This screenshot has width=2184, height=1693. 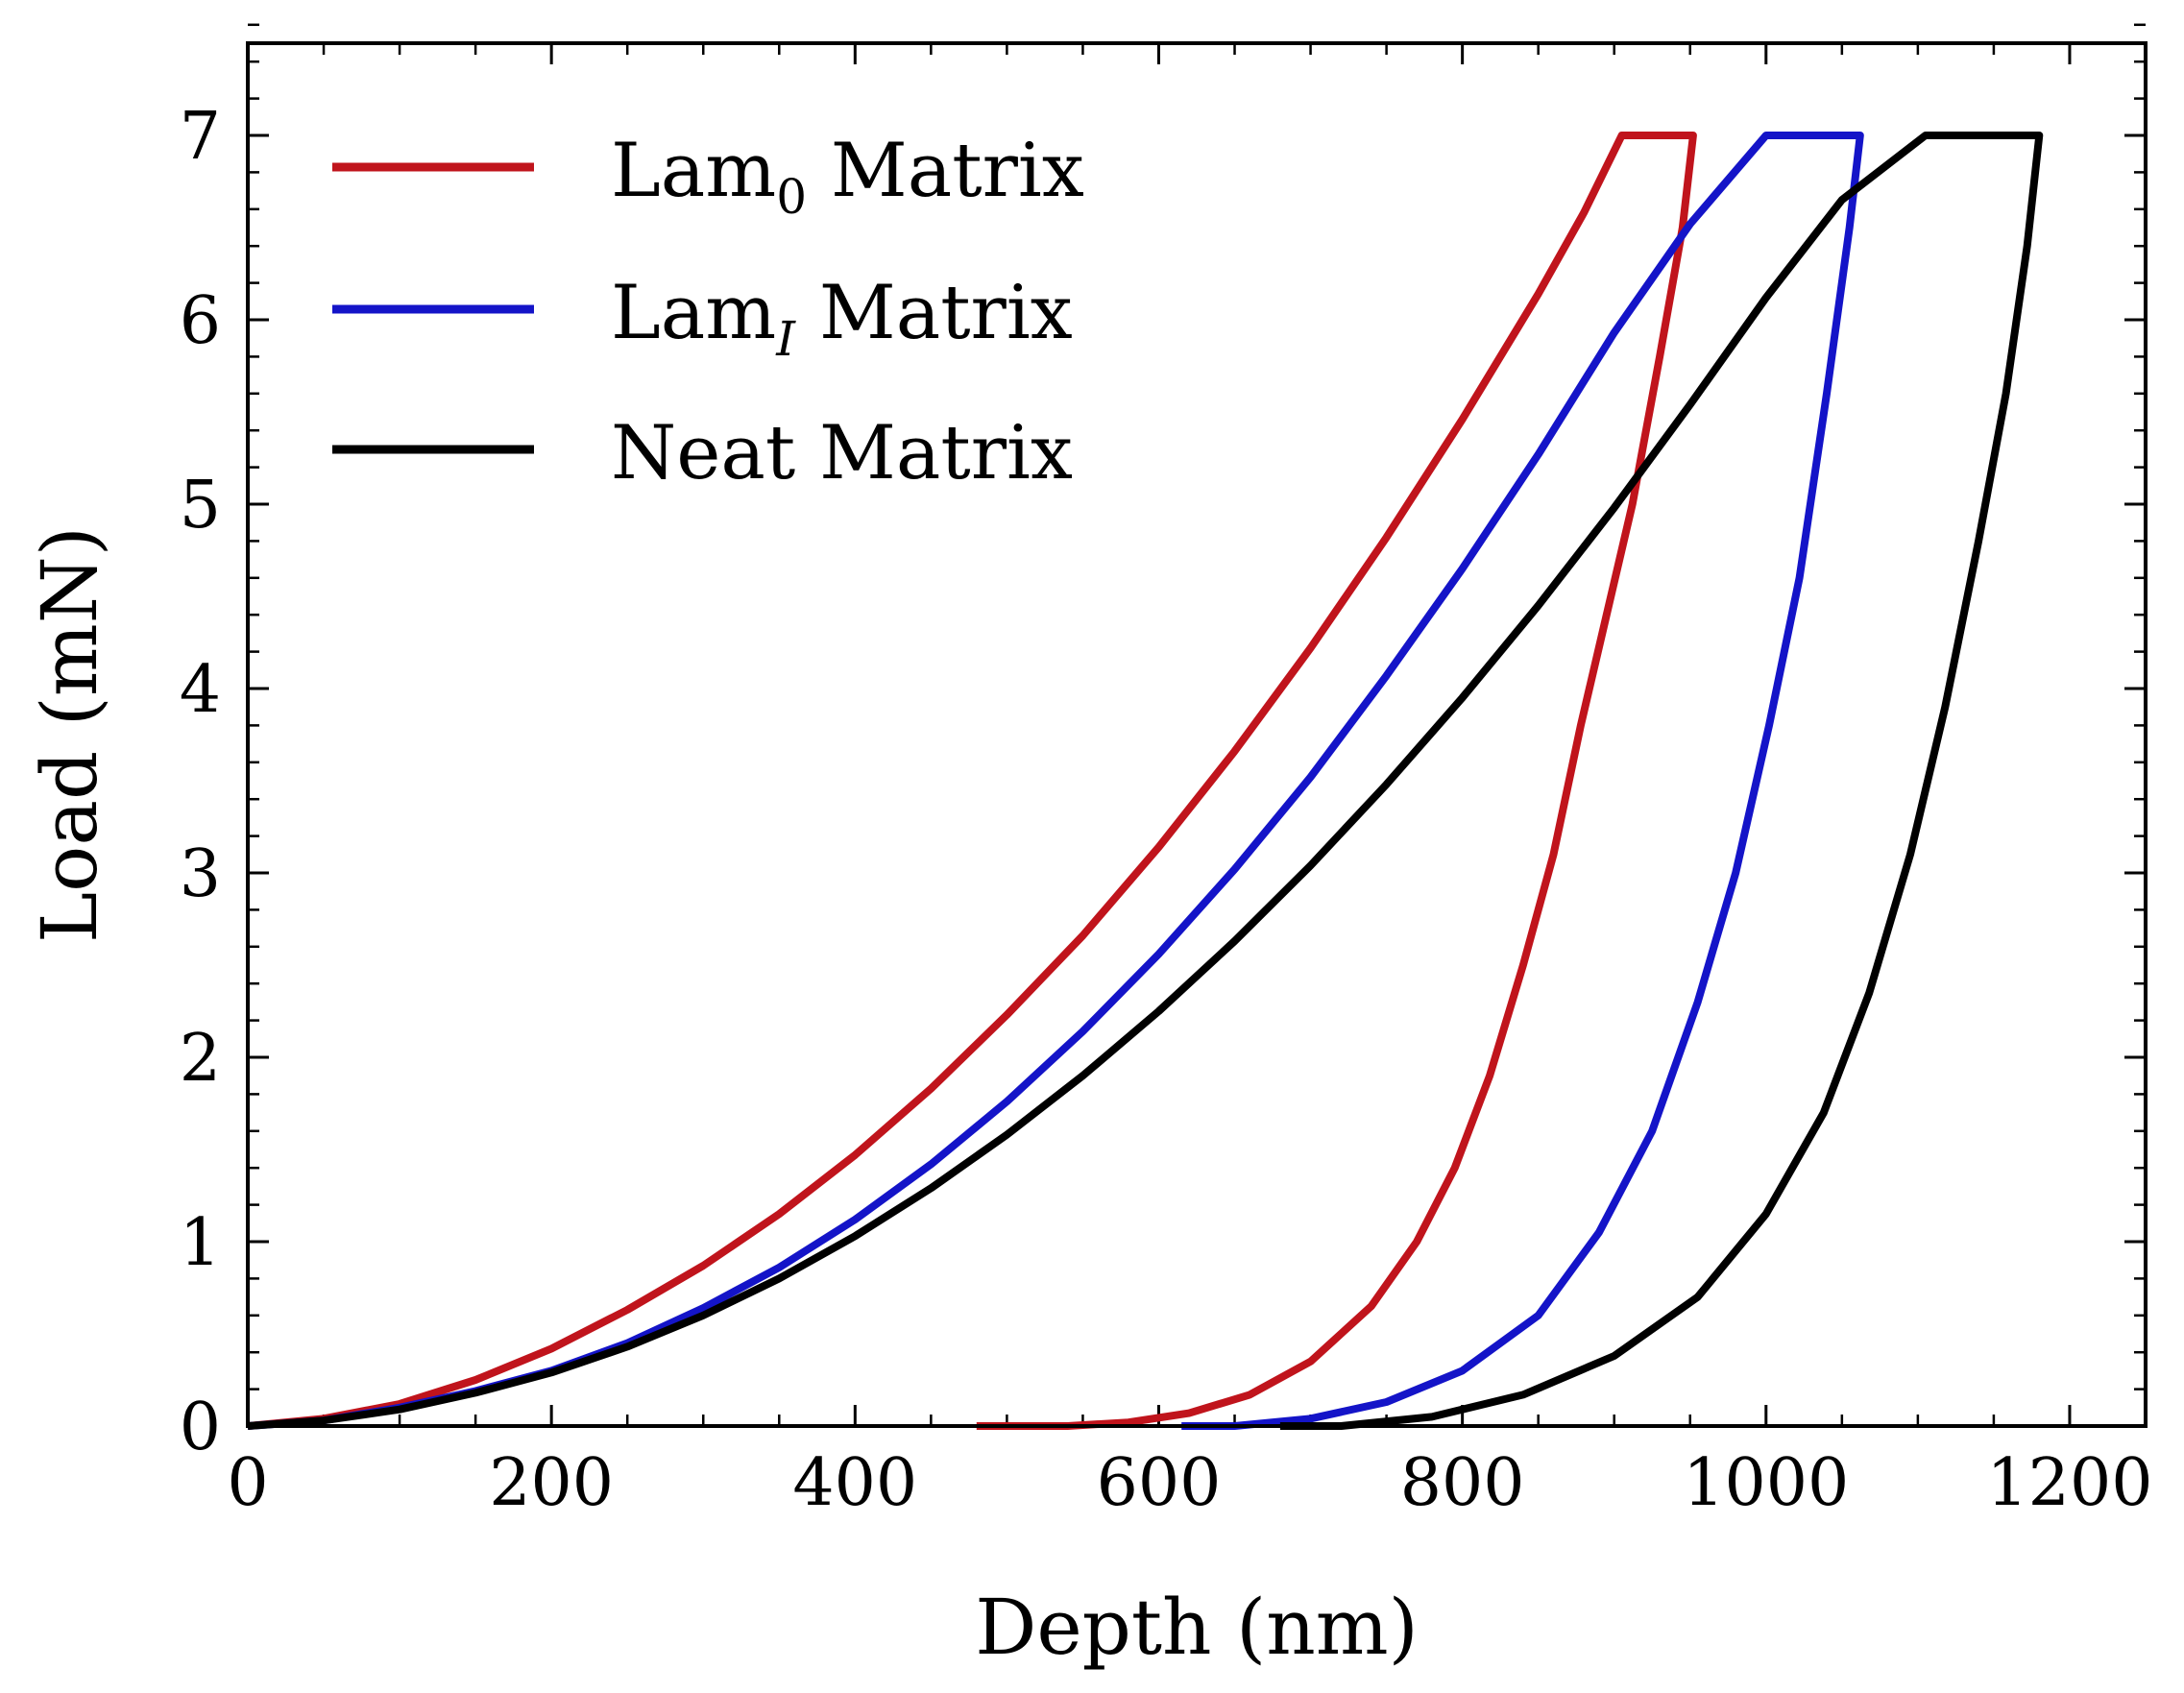 I want to click on x-tick-label: 1000, so click(x=1766, y=1483).